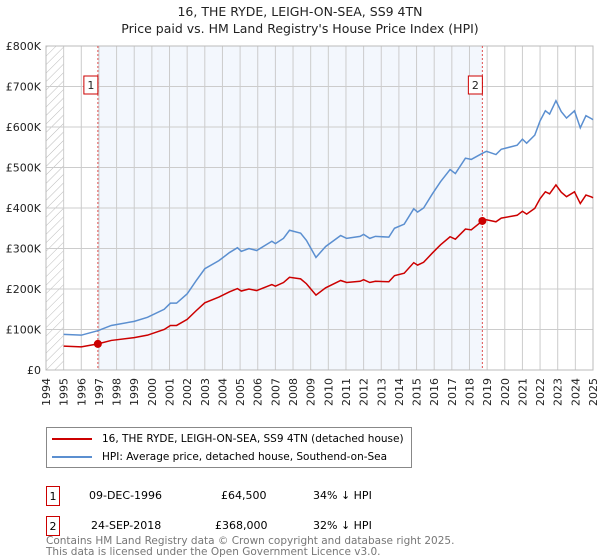 Image resolution: width=600 pixels, height=560 pixels. I want to click on x-tick-label: 2013, so click(381, 392).